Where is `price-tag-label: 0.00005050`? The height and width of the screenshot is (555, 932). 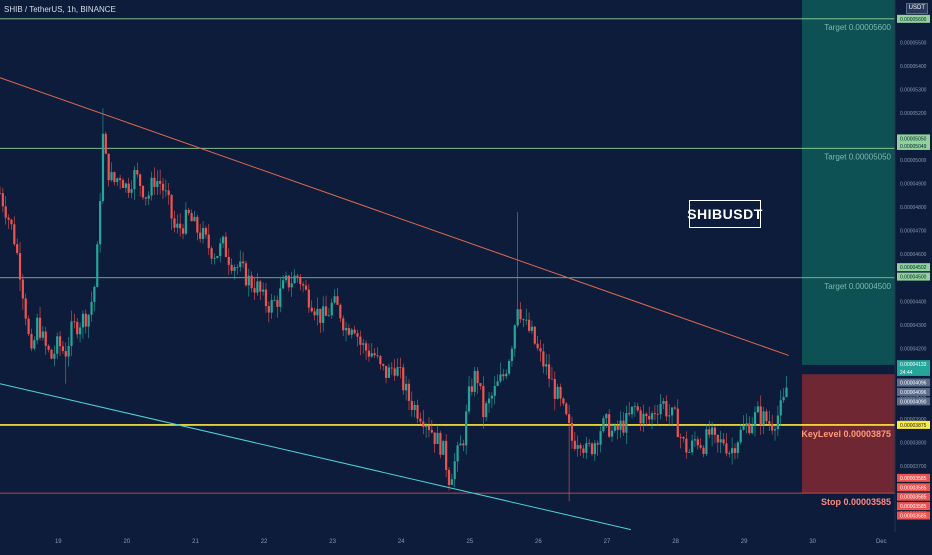 price-tag-label: 0.00005050 is located at coordinates (913, 139).